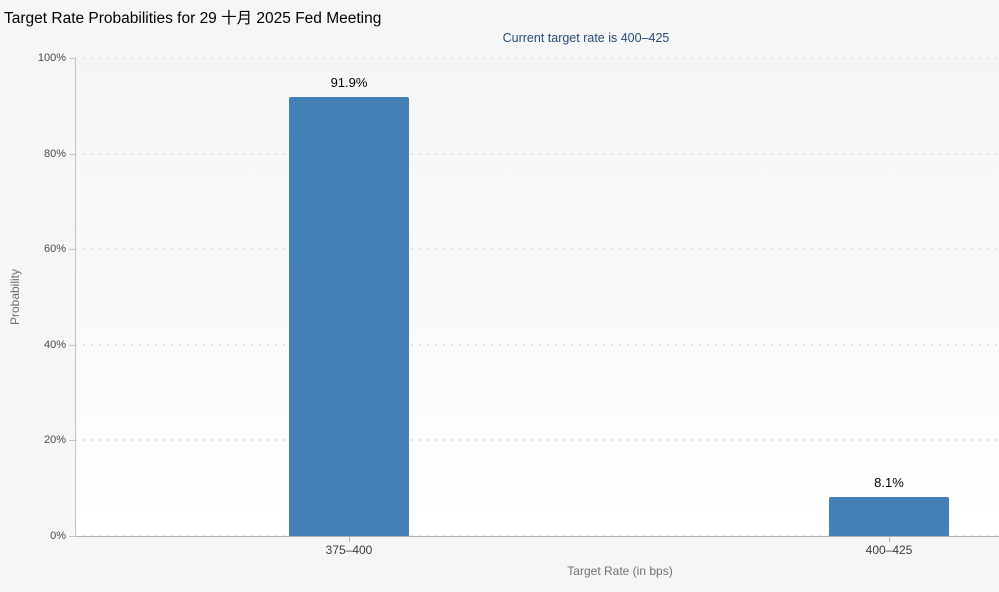  Describe the element at coordinates (75, 297) in the screenshot. I see `y-axis-line` at that location.